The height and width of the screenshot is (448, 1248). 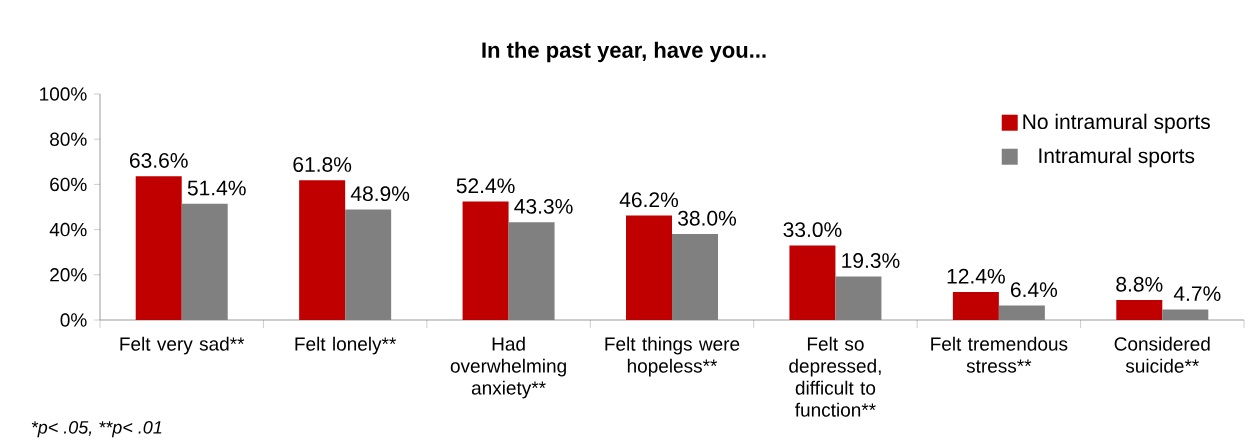 What do you see at coordinates (543, 206) in the screenshot?
I see `data-label: 43.3%` at bounding box center [543, 206].